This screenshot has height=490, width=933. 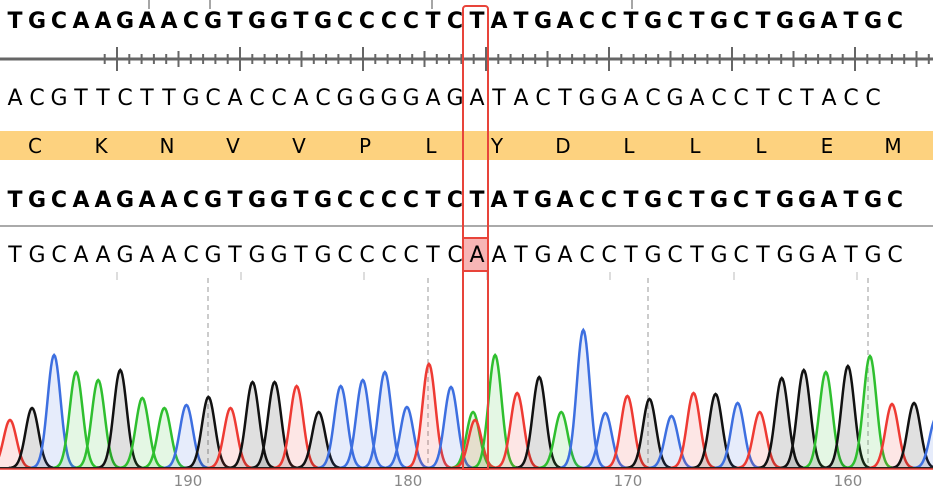 What do you see at coordinates (497, 146) in the screenshot?
I see `amino-acid: Y` at bounding box center [497, 146].